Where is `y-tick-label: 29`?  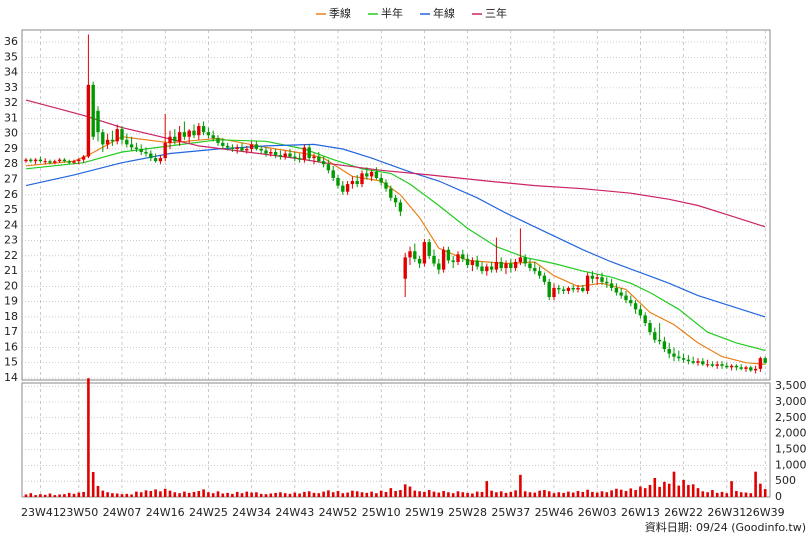 y-tick-label: 29 is located at coordinates (11, 148).